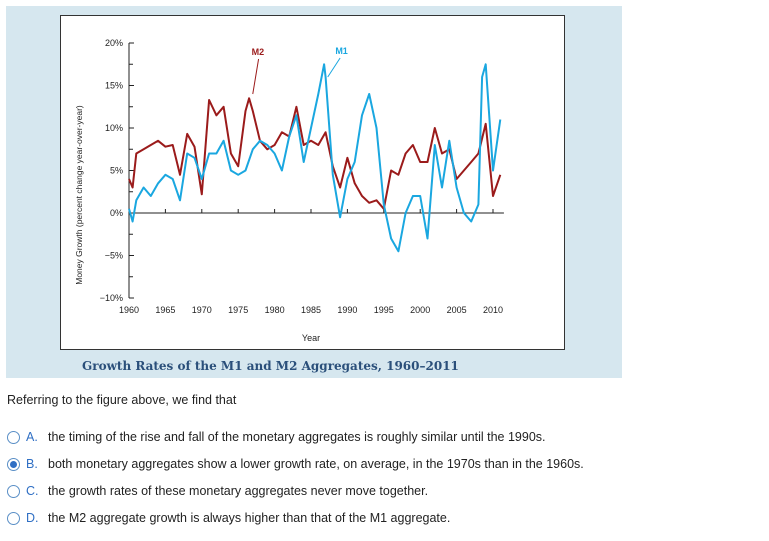 Image resolution: width=769 pixels, height=541 pixels. Describe the element at coordinates (275, 310) in the screenshot. I see `x-tick-label: 1980` at that location.